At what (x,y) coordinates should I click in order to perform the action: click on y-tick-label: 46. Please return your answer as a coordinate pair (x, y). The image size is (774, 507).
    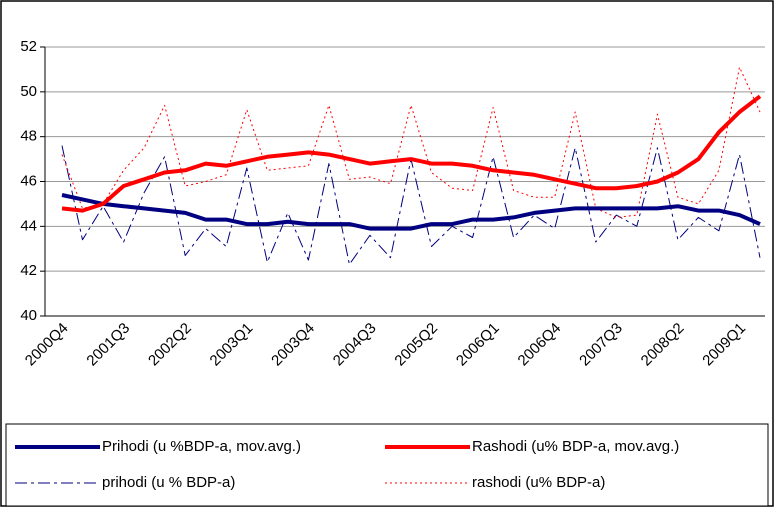
    Looking at the image, I should click on (28, 180).